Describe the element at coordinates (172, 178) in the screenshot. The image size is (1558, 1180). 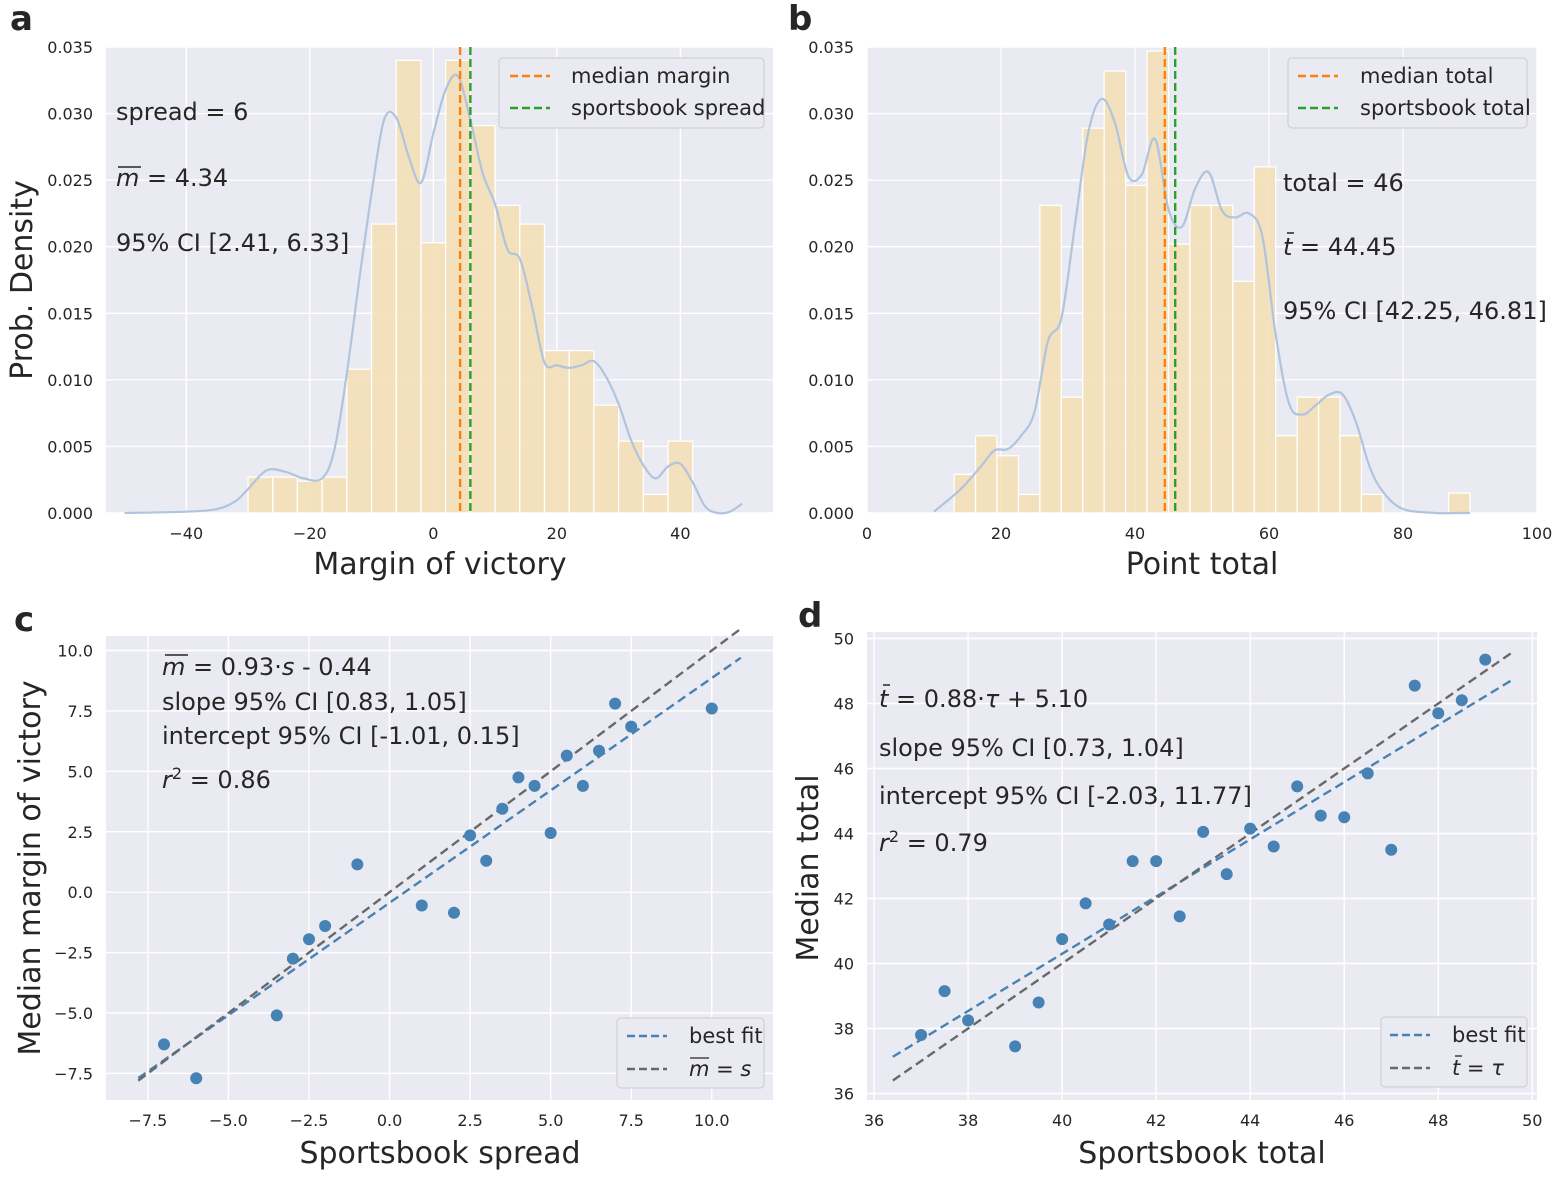
I see `annotation-mean: m = 4.34` at that location.